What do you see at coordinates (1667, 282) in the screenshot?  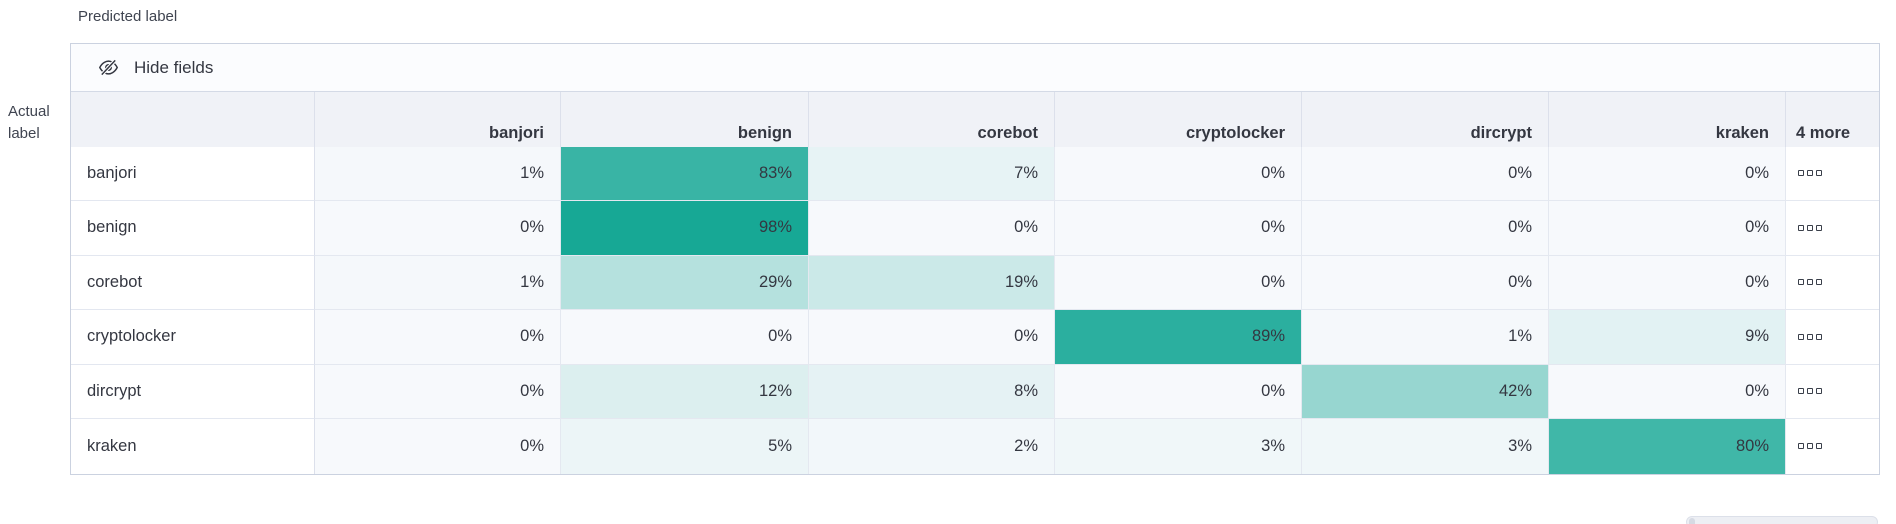 I see `cell-corebot-kraken: 0%` at bounding box center [1667, 282].